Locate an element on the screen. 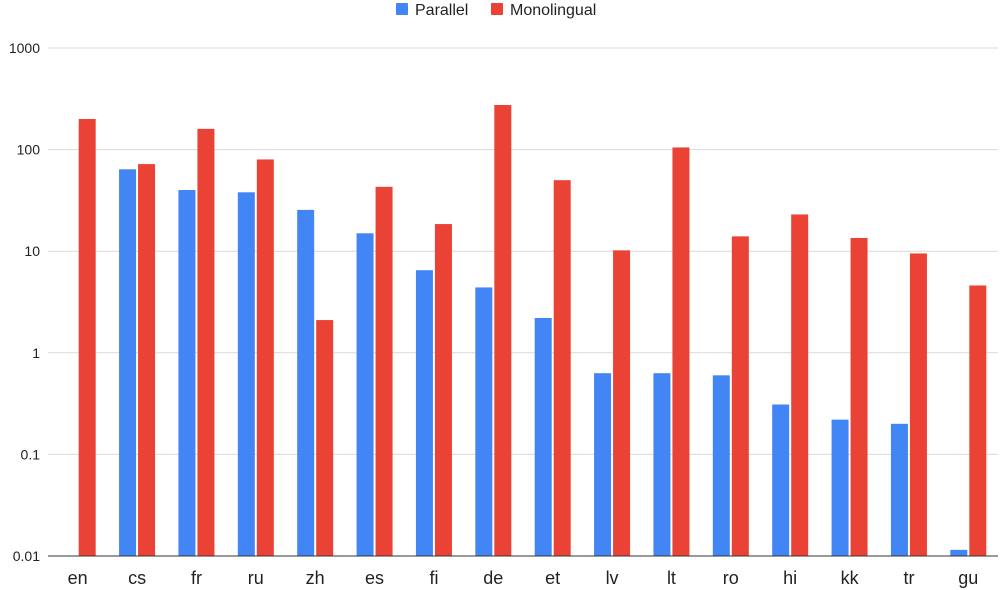  legend-swatch-monolingual is located at coordinates (497, 9).